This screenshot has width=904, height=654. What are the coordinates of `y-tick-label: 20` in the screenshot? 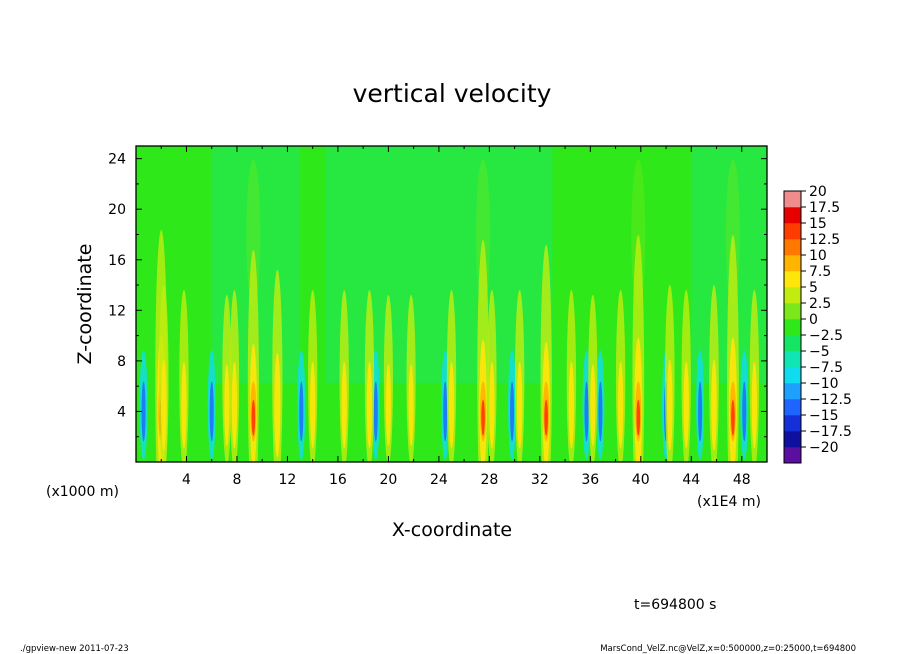 It's located at (117, 210).